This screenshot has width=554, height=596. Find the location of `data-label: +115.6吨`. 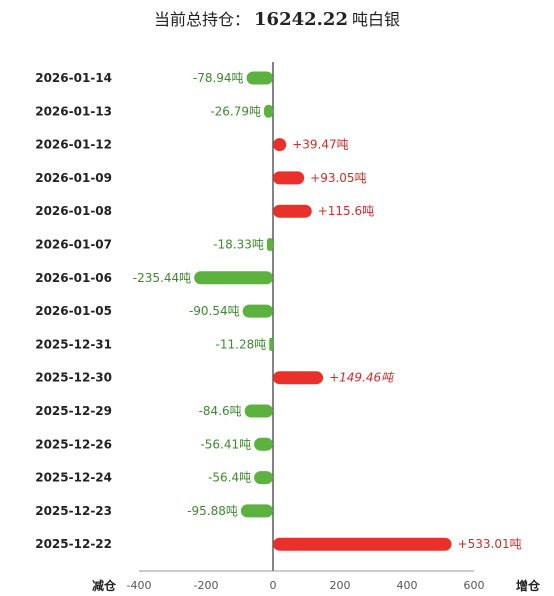

data-label: +115.6吨 is located at coordinates (346, 211).